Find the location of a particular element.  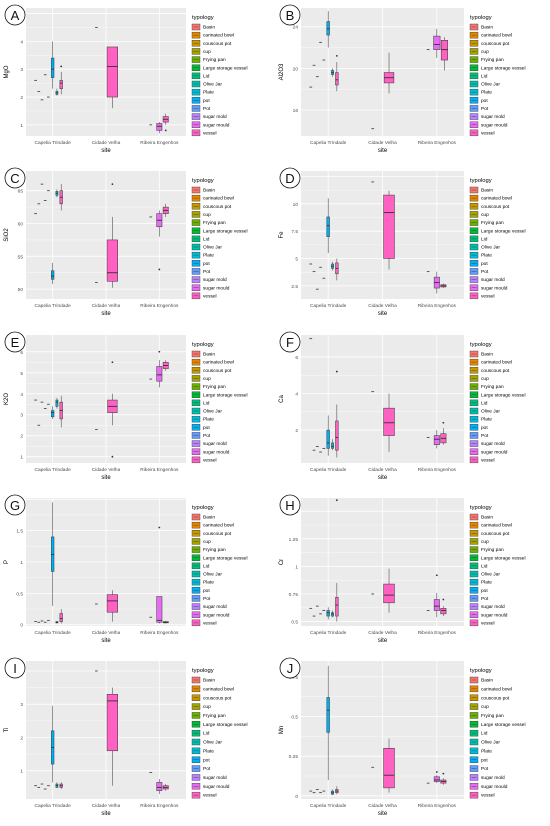

panel-label: J is located at coordinates (290, 668).